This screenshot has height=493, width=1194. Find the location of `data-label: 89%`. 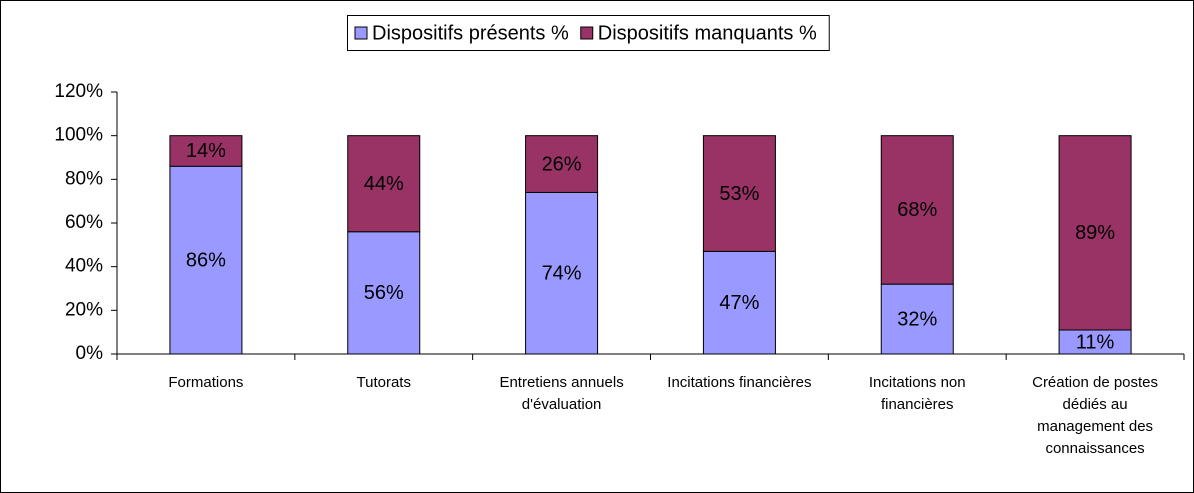

data-label: 89% is located at coordinates (1095, 233).